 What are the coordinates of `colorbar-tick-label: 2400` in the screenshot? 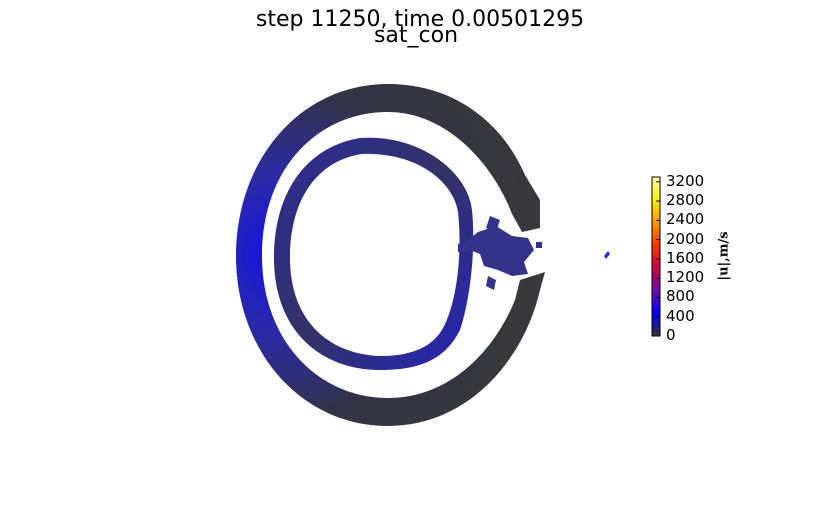 It's located at (685, 219).